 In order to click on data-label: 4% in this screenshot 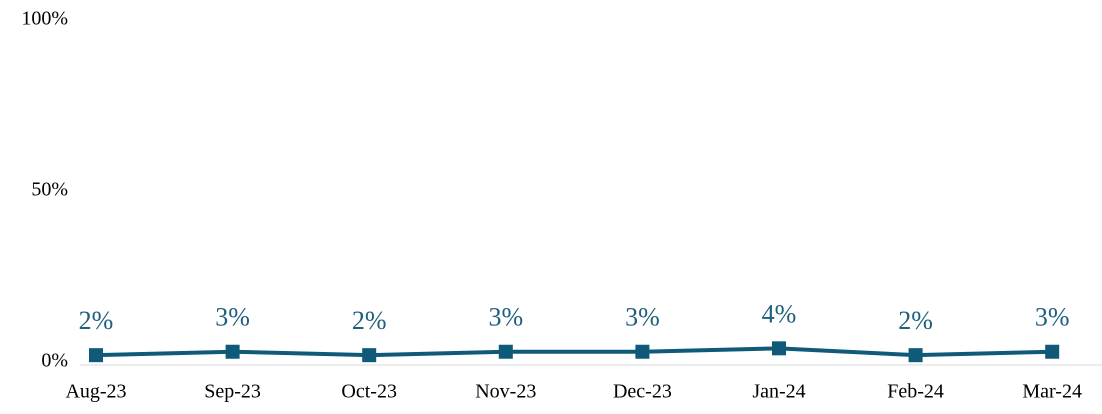, I will do `click(779, 313)`.